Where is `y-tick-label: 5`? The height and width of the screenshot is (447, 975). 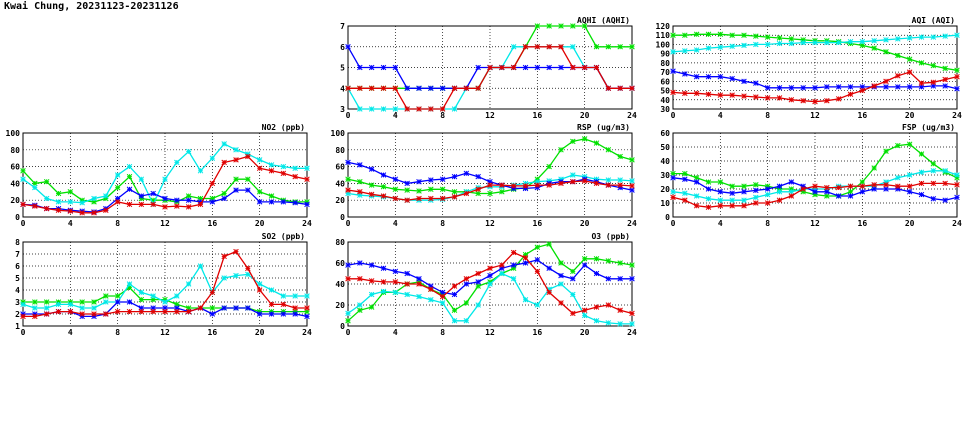 y-tick-label: 5 is located at coordinates (17, 278).